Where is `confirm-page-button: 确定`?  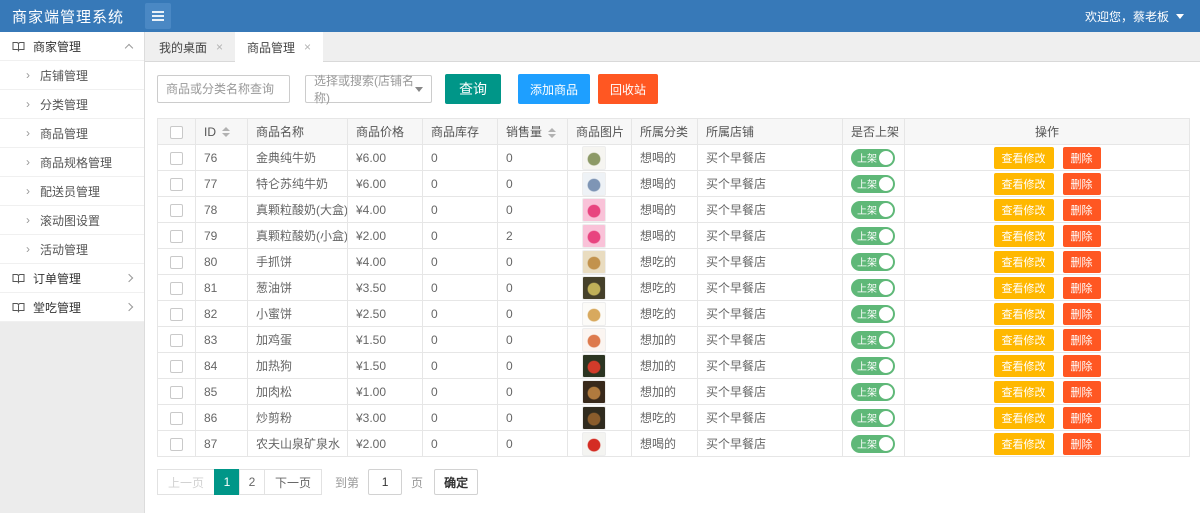 confirm-page-button: 确定 is located at coordinates (456, 482).